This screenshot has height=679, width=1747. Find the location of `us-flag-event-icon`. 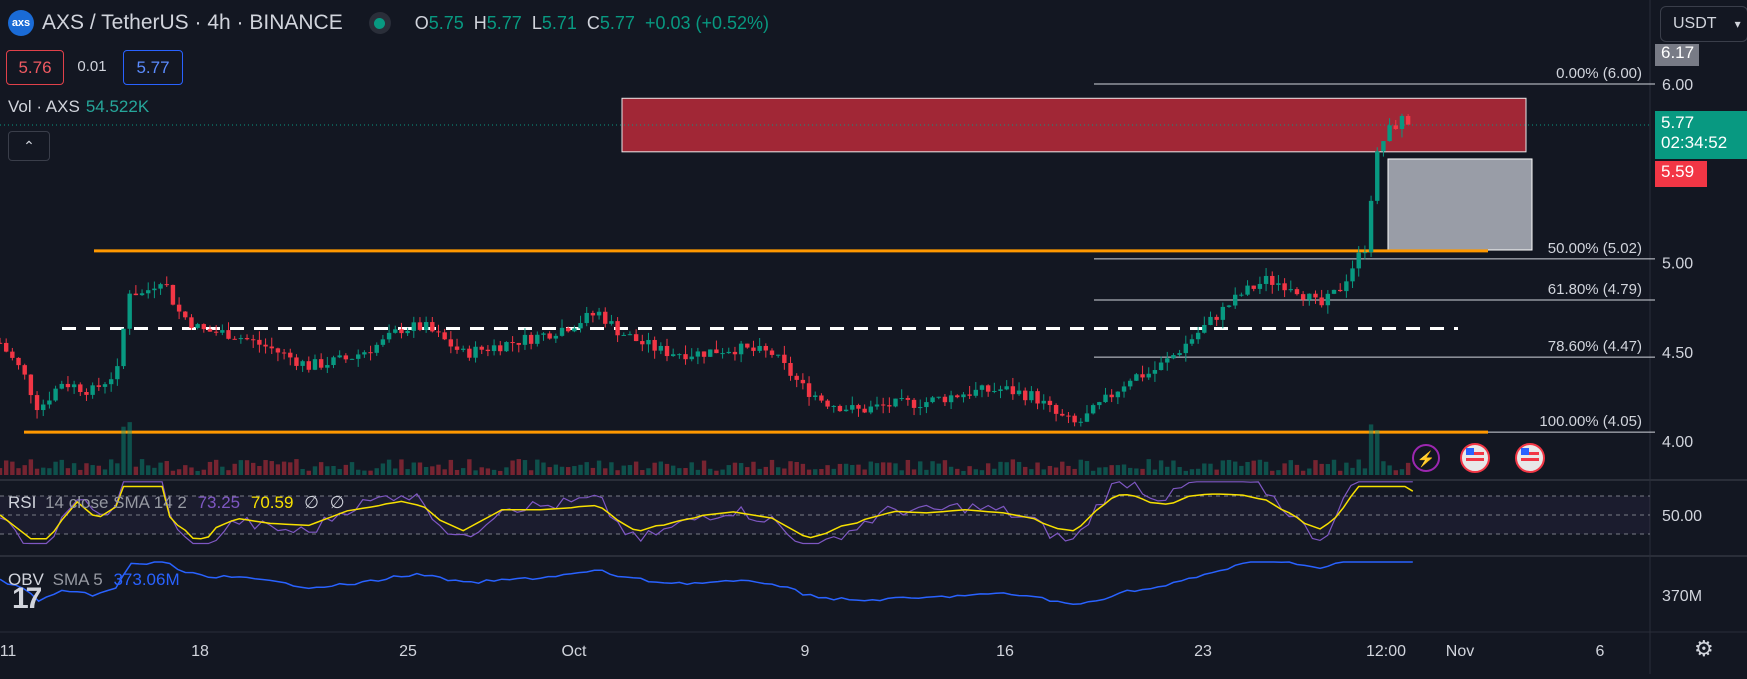

us-flag-event-icon is located at coordinates (1525, 451).